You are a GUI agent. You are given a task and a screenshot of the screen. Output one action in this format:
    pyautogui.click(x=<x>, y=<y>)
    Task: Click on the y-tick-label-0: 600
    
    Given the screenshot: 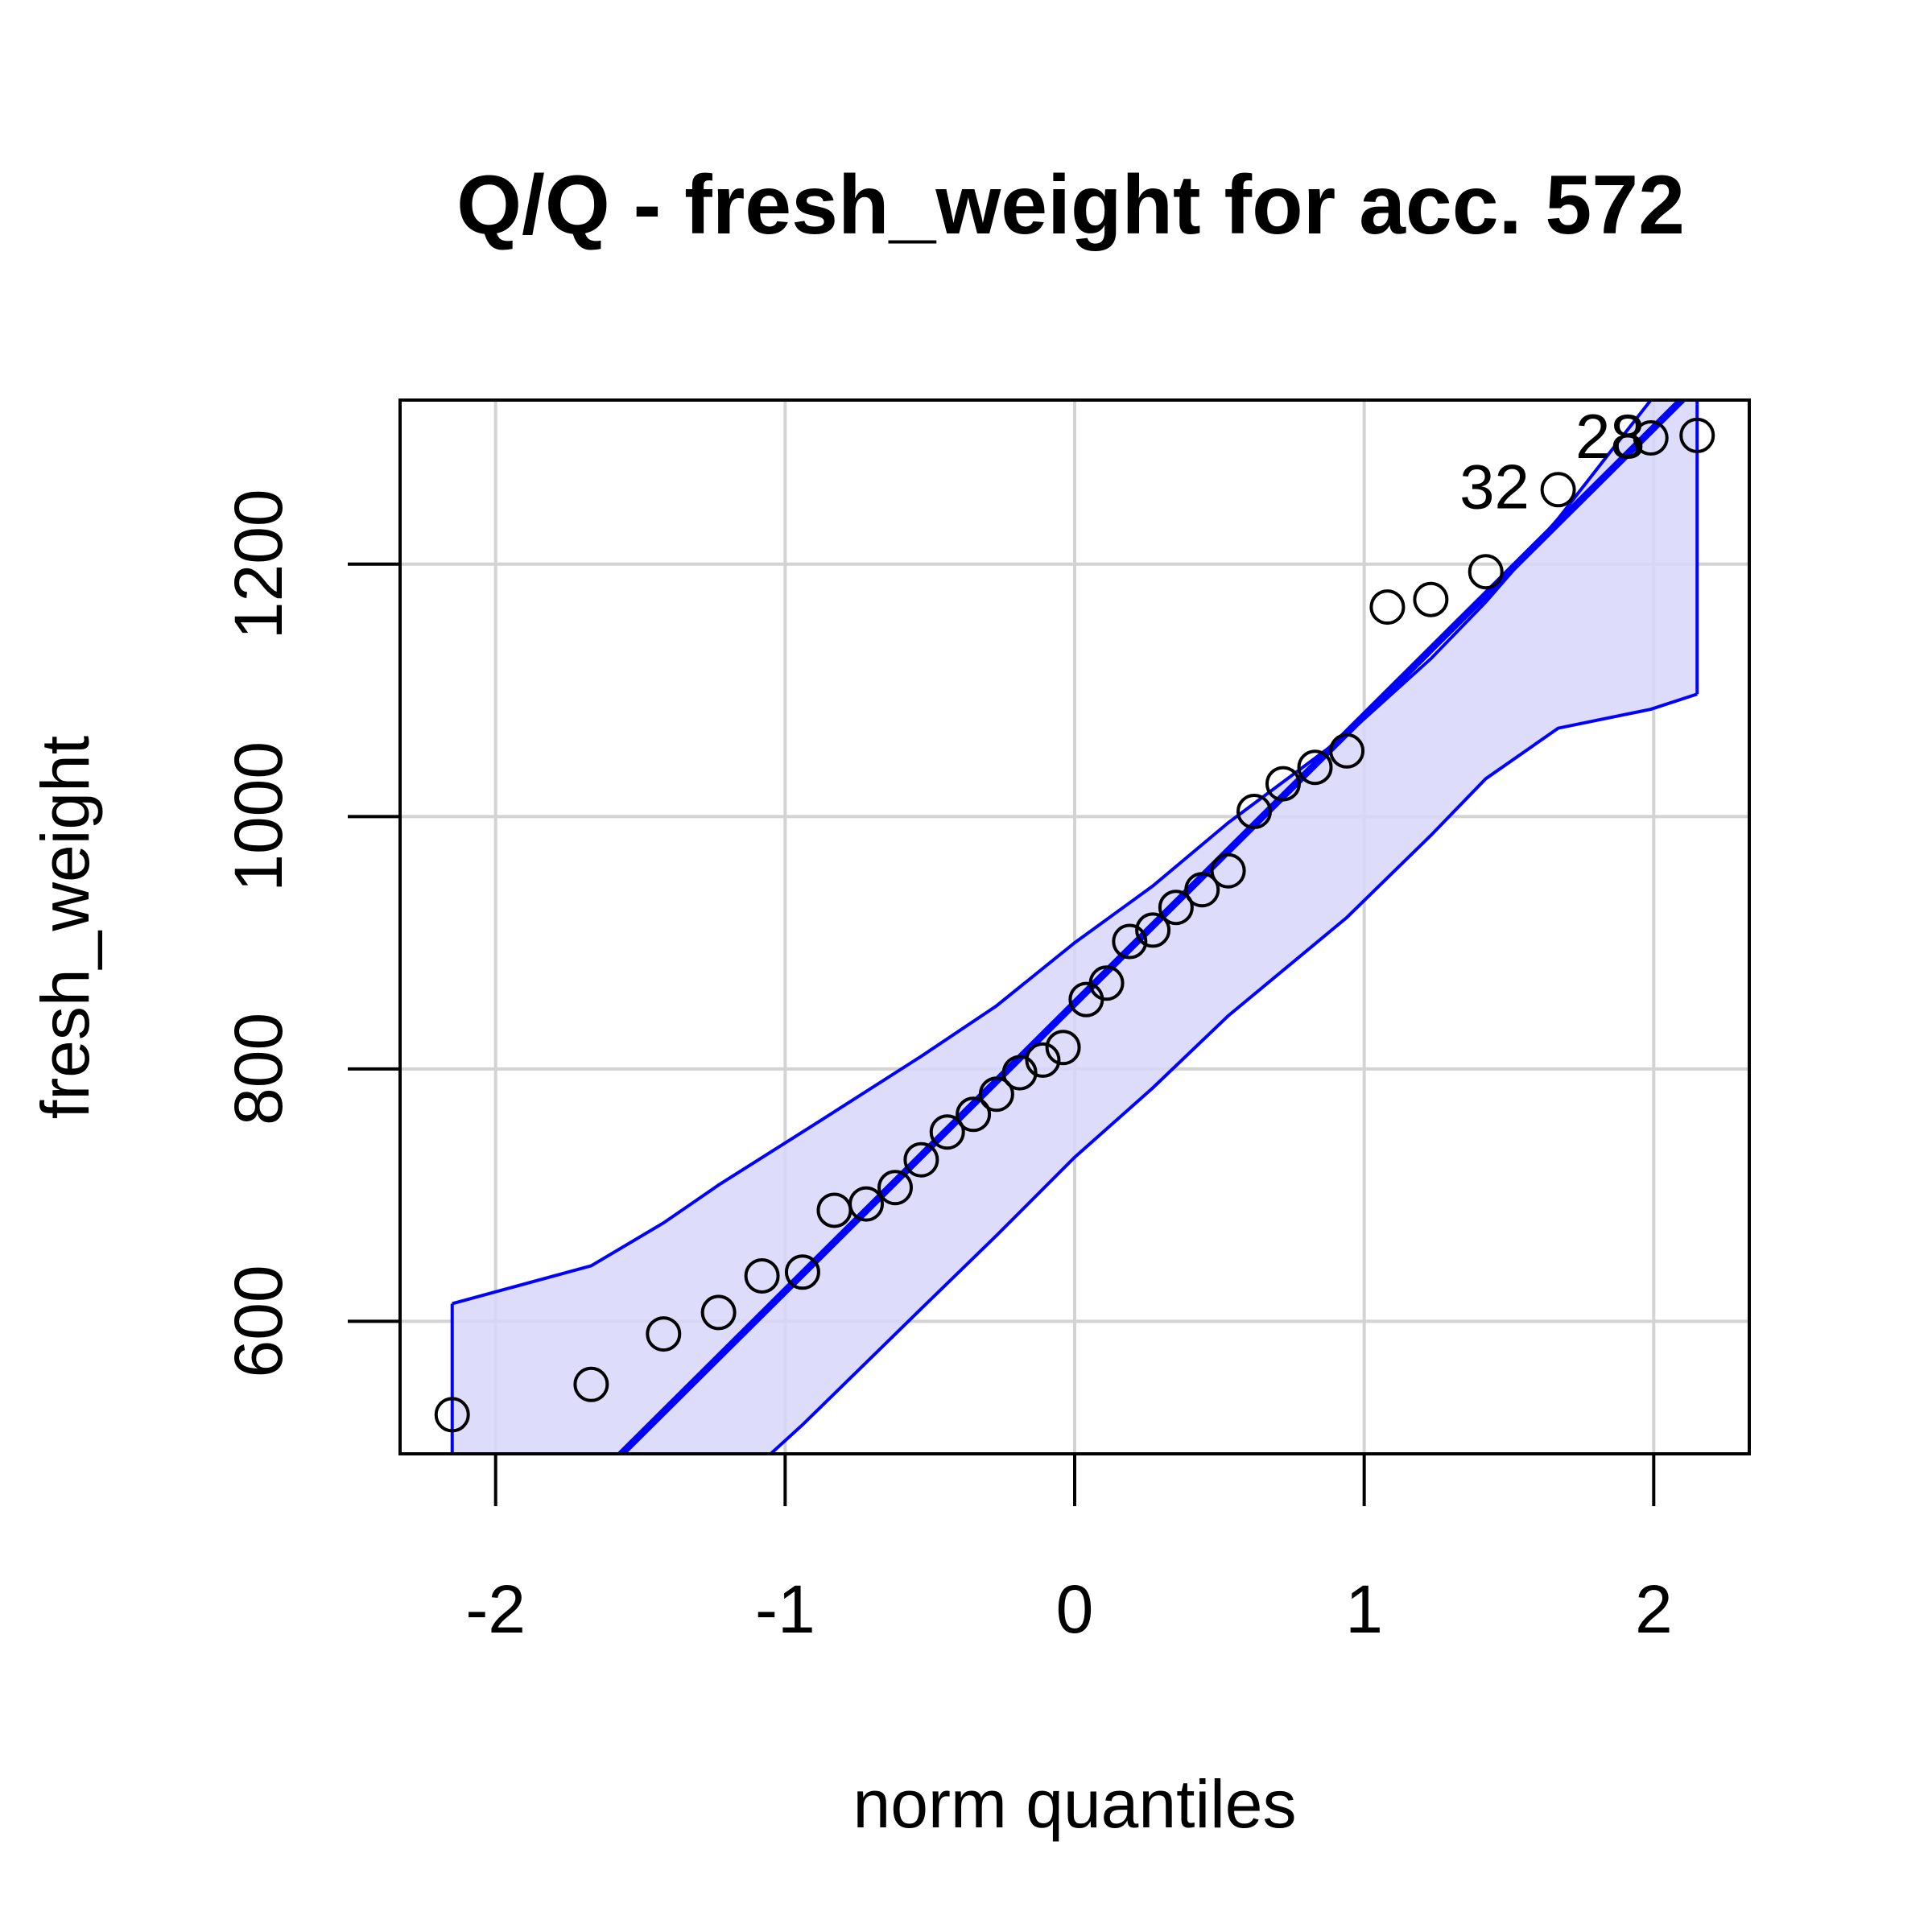 What is the action you would take?
    pyautogui.click(x=258, y=1321)
    